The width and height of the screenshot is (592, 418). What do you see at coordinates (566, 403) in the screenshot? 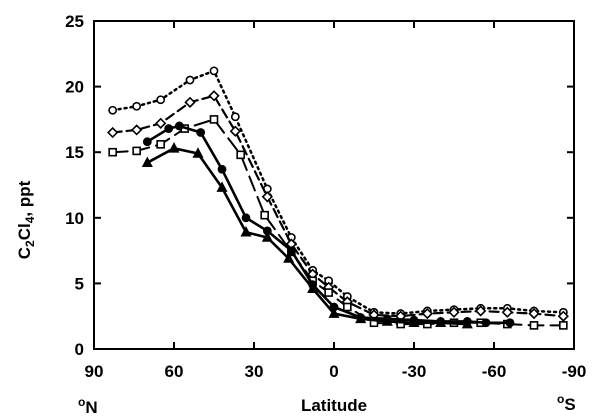
I see `south-hemisphere-label: oS` at bounding box center [566, 403].